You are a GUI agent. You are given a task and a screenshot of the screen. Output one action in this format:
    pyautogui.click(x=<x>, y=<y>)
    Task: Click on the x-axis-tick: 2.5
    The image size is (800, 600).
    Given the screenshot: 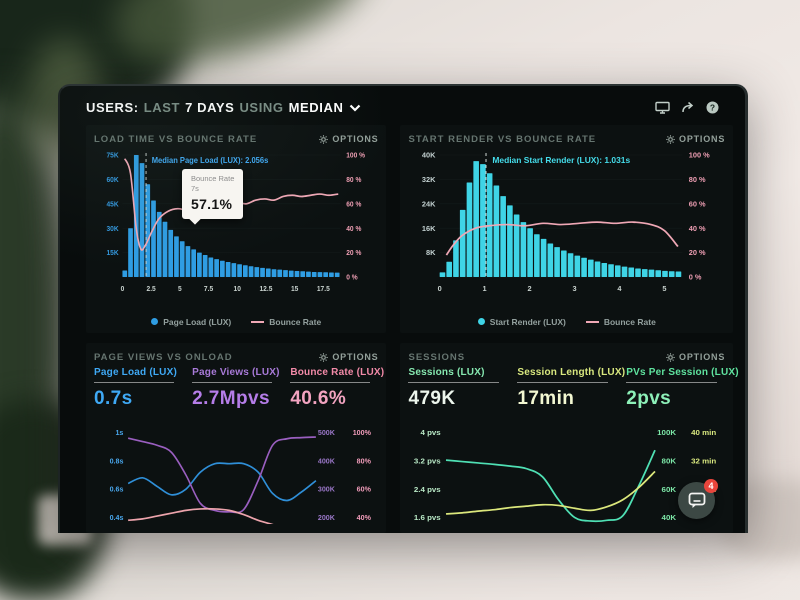 What is the action you would take?
    pyautogui.click(x=151, y=289)
    